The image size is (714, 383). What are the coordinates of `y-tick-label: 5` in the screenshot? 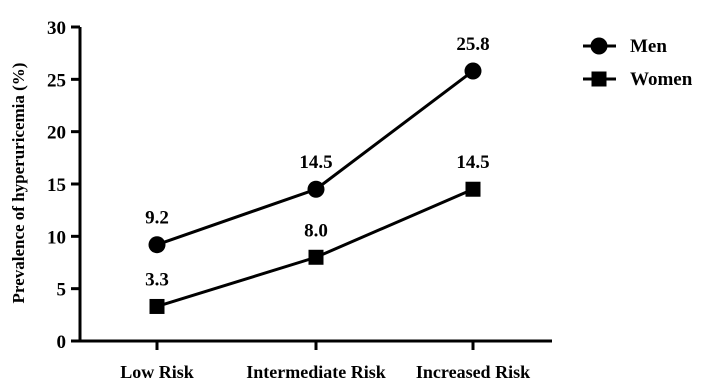 It's located at (62, 290).